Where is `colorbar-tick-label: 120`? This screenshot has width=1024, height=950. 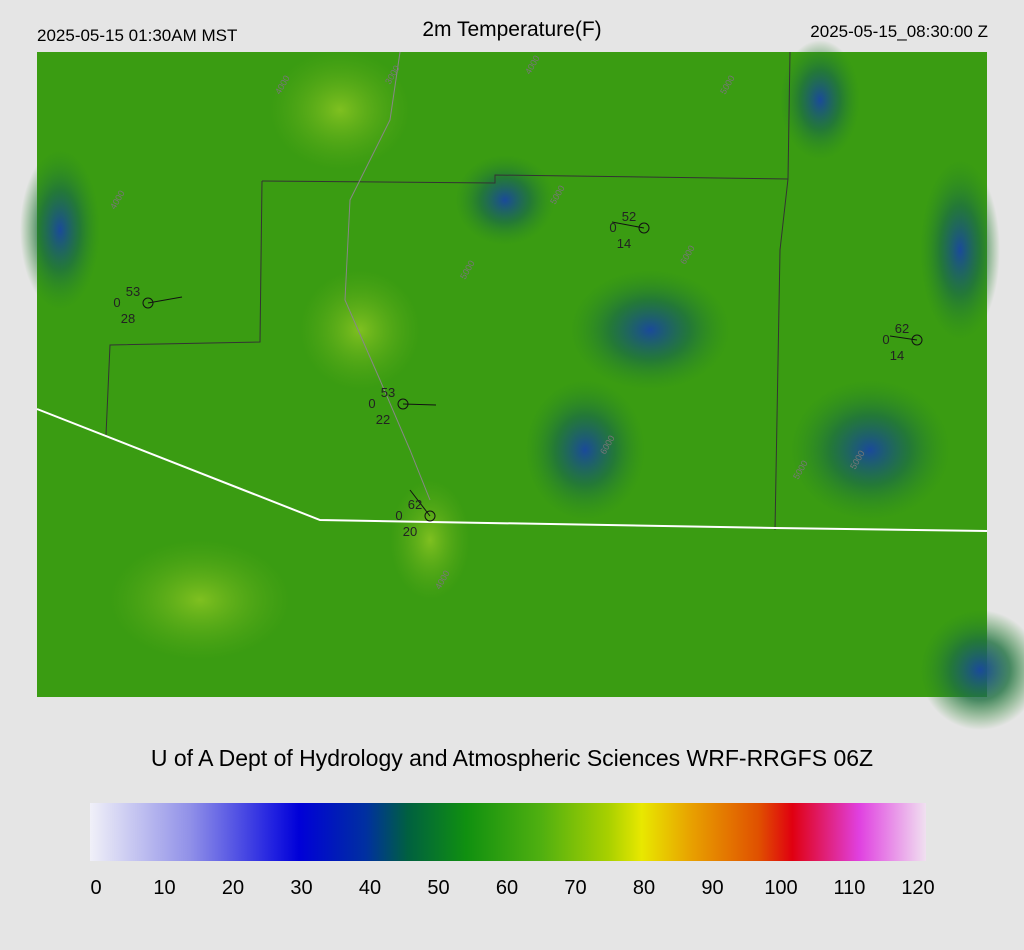
colorbar-tick-label: 120 is located at coordinates (917, 888).